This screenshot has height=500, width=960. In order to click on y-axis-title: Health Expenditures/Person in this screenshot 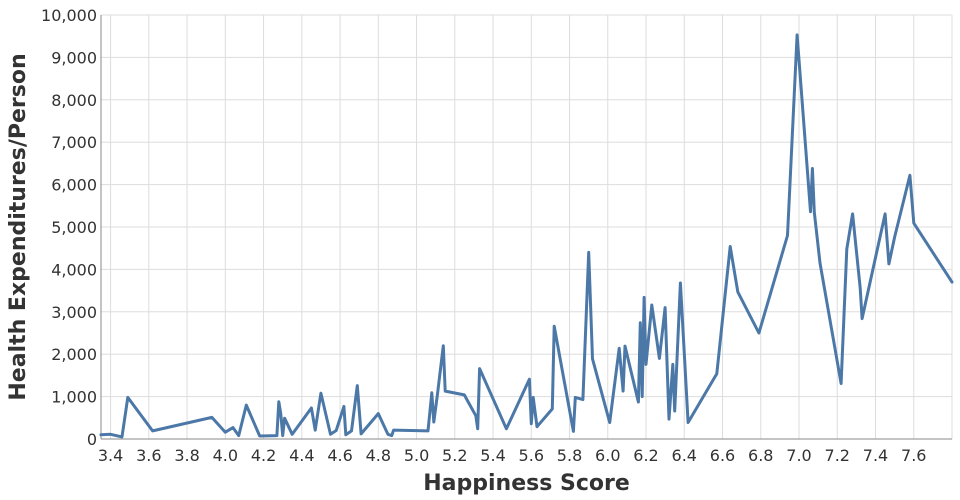, I will do `click(18, 226)`.